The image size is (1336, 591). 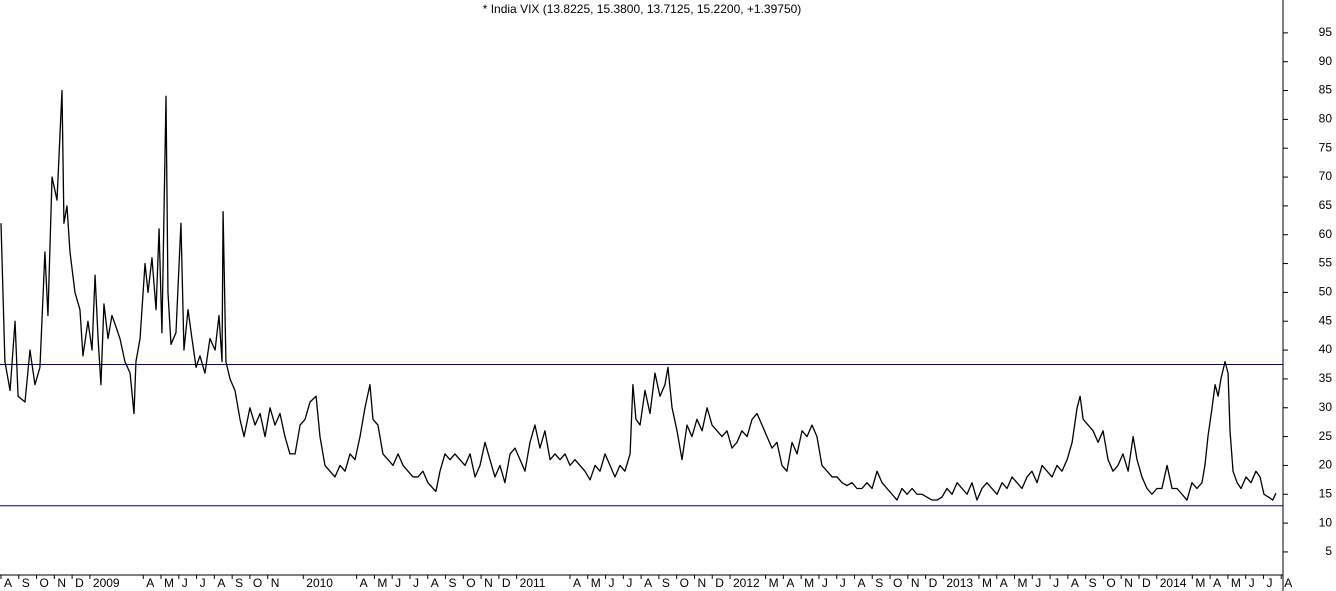 What do you see at coordinates (1326, 407) in the screenshot?
I see `y-tick-label: 30` at bounding box center [1326, 407].